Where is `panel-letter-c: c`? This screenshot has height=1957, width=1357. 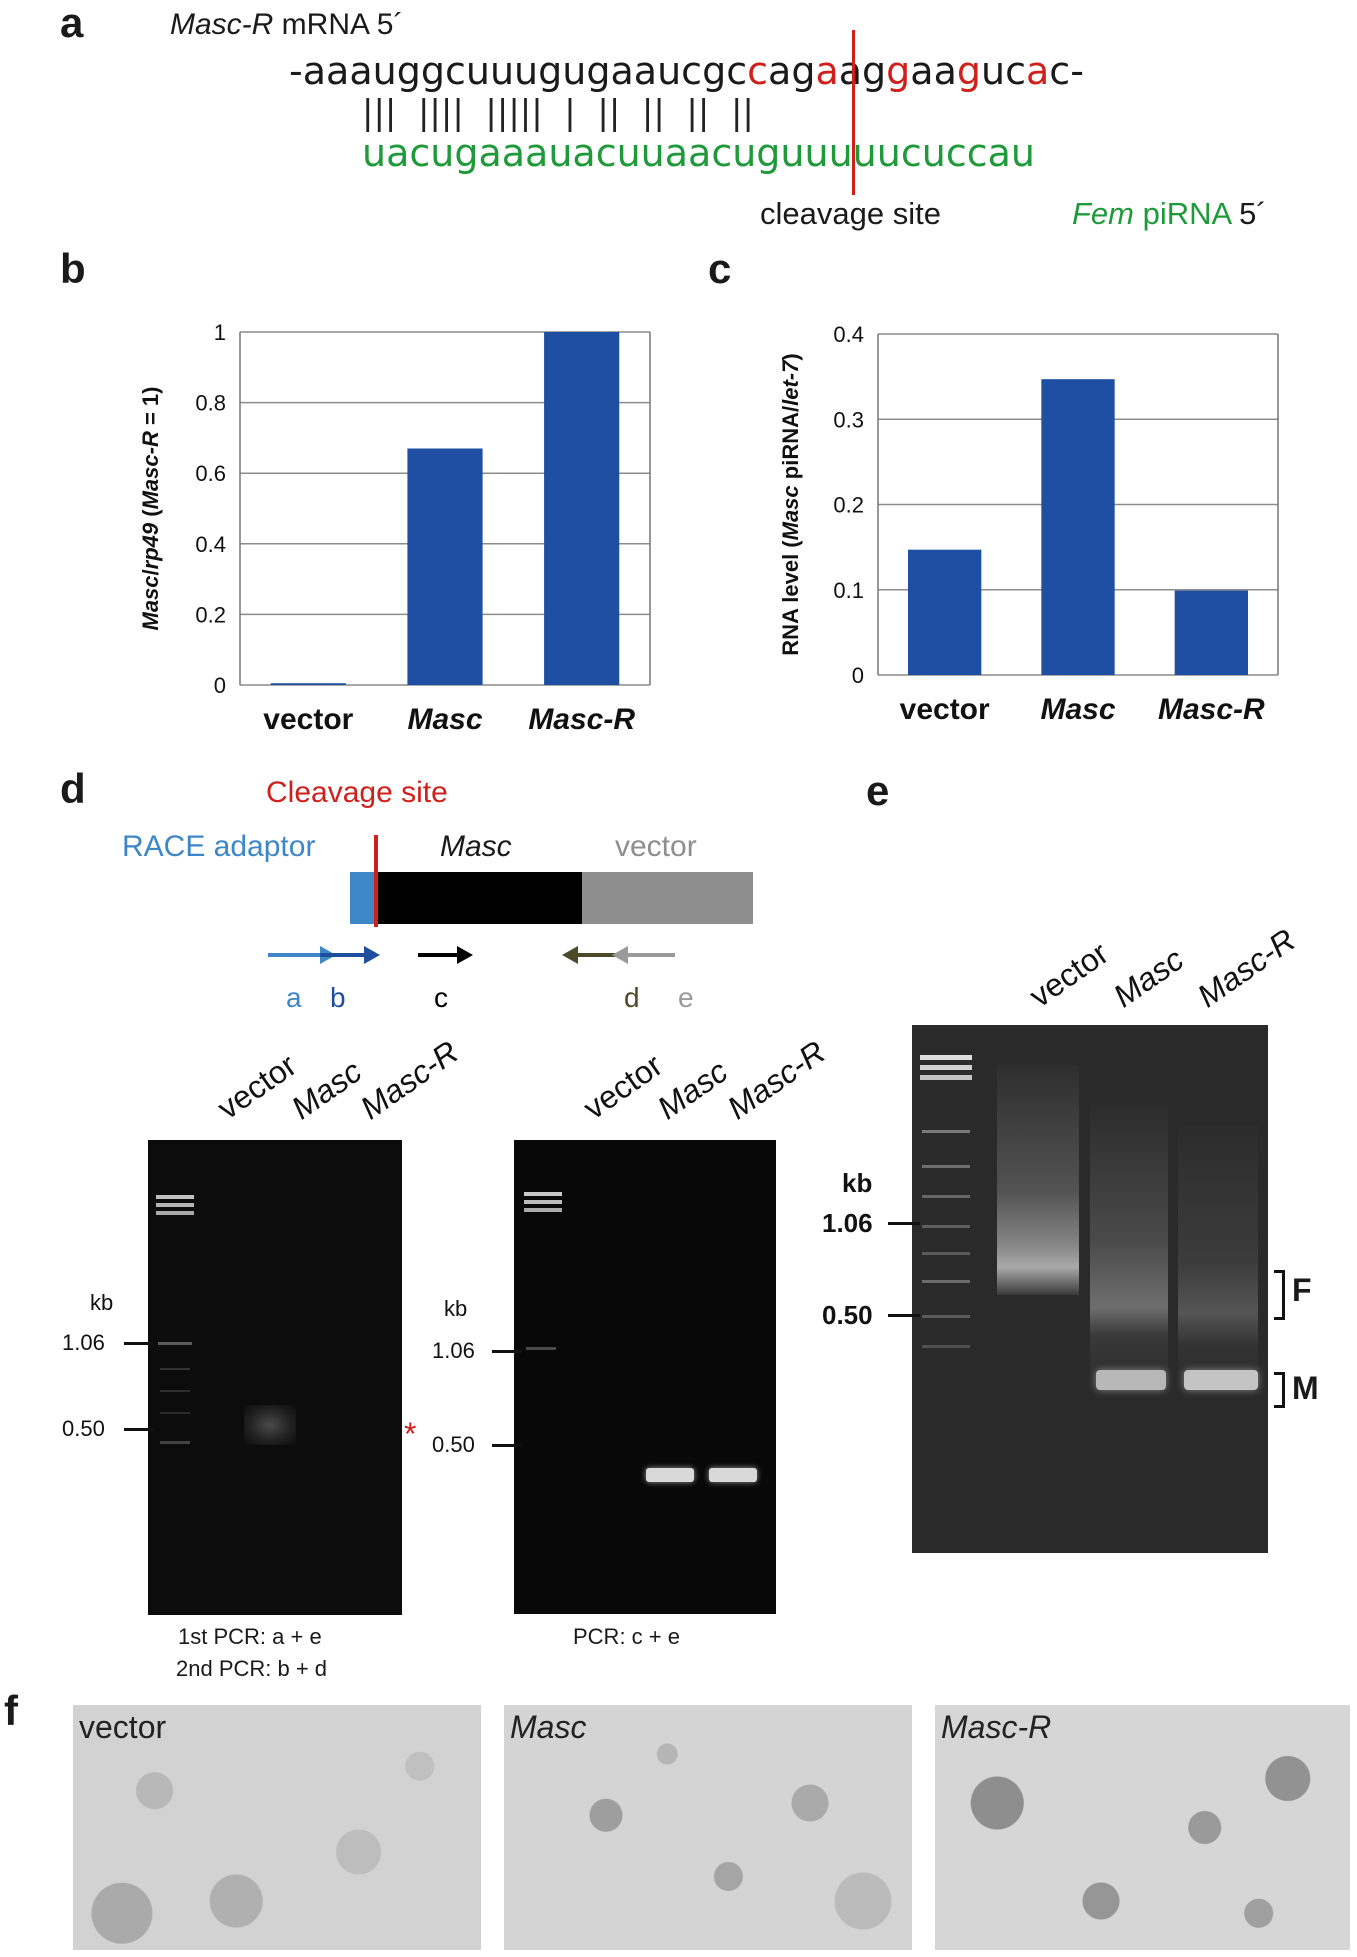
panel-letter-c: c is located at coordinates (720, 268).